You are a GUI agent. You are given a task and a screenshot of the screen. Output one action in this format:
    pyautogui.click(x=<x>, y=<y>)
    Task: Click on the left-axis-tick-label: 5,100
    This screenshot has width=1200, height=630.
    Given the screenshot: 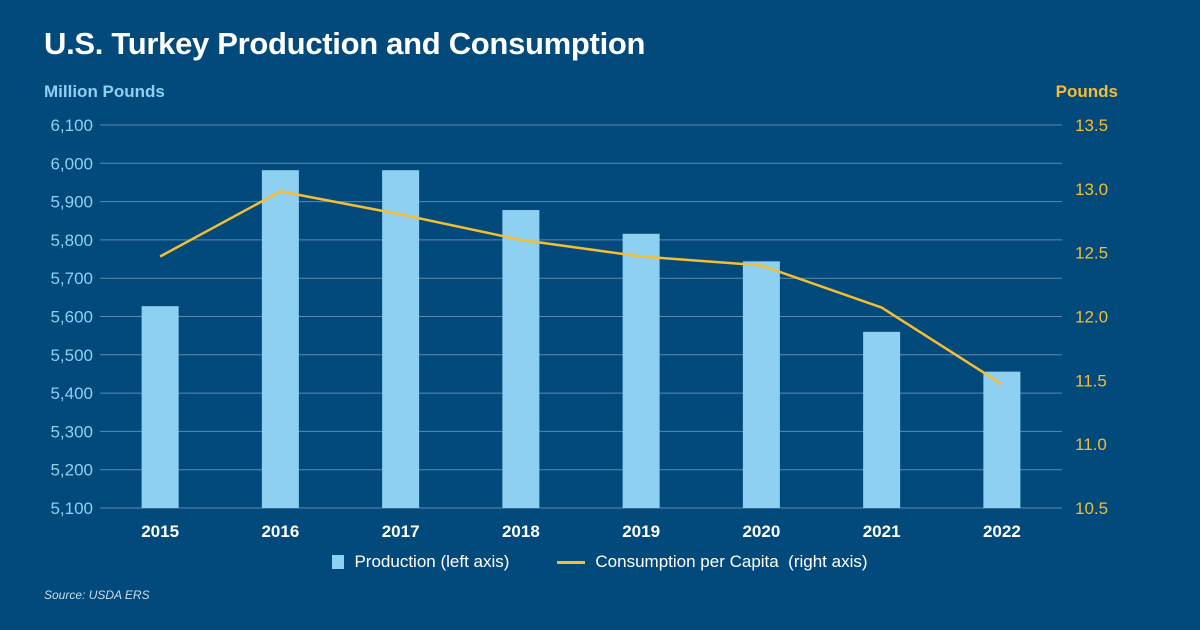 What is the action you would take?
    pyautogui.click(x=71, y=508)
    